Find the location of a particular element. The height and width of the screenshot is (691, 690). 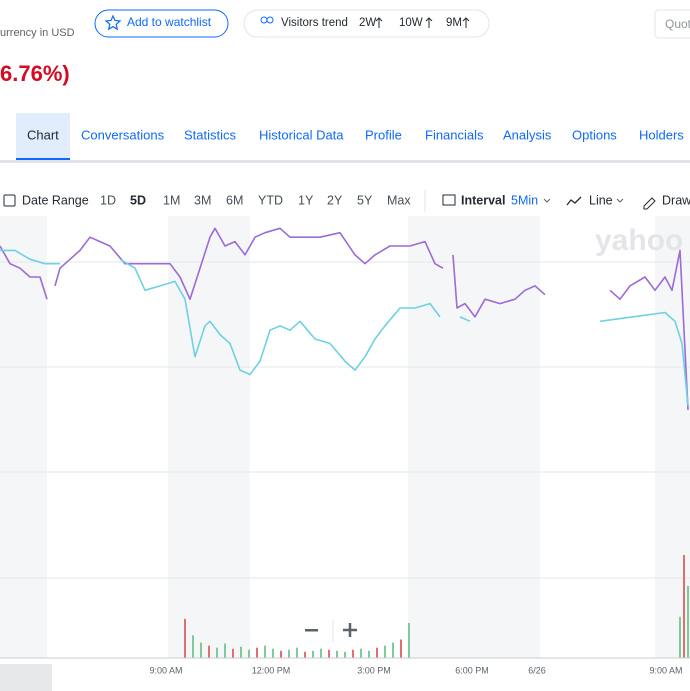

scroll-thumb is located at coordinates (26, 677).